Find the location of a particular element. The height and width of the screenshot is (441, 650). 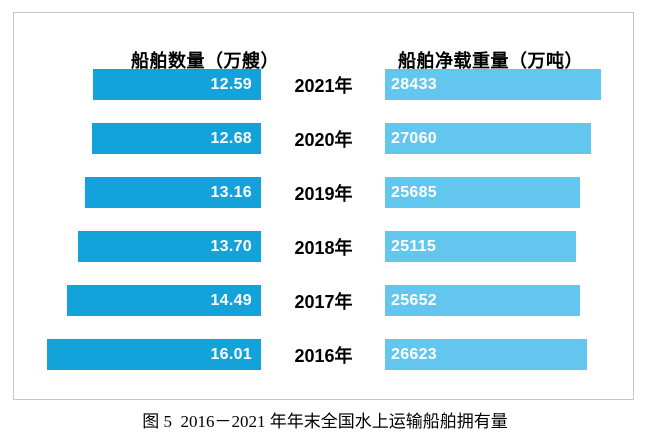

deadweight-value: 25115 is located at coordinates (414, 246).